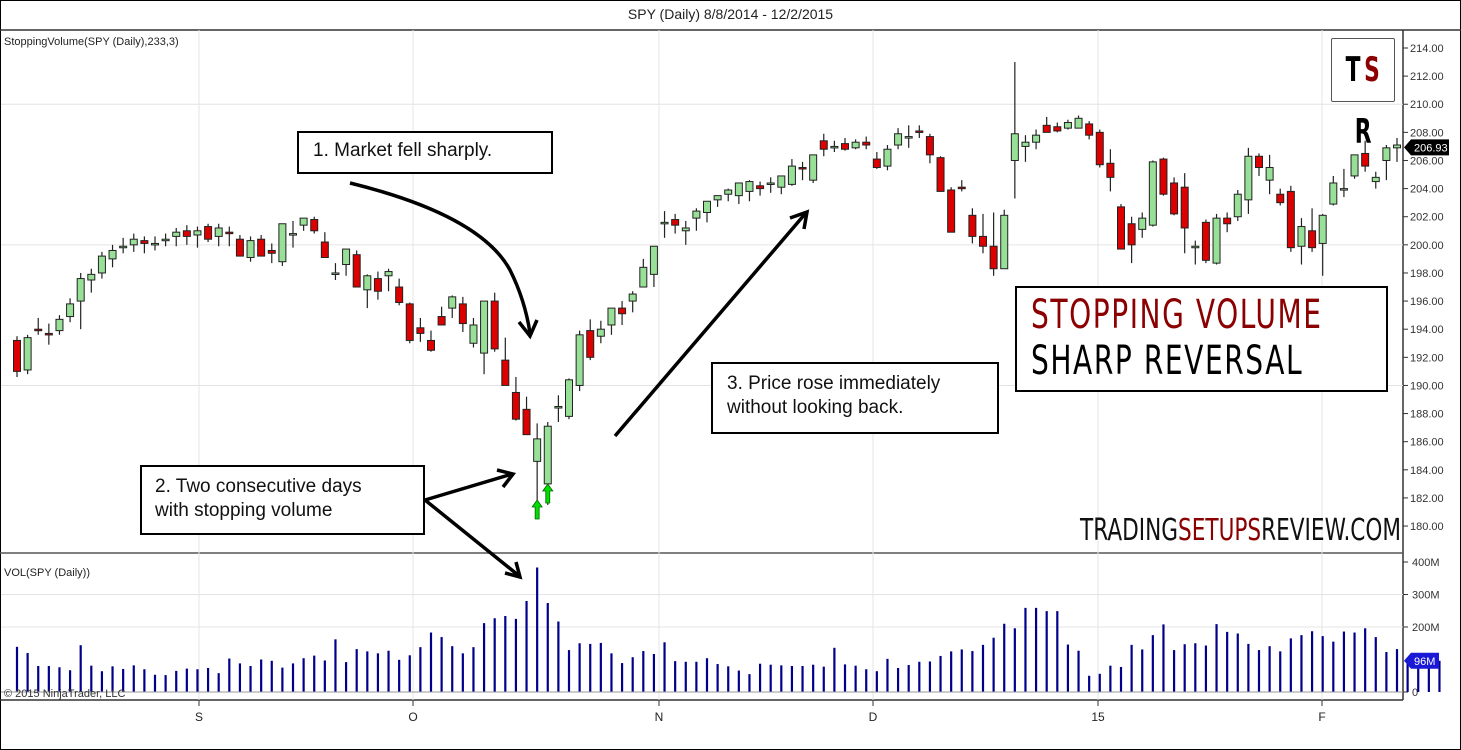  Describe the element at coordinates (730, 14) in the screenshot. I see `chart-title: SPY (Daily) 8/8/2014 - 12/2/2015` at that location.